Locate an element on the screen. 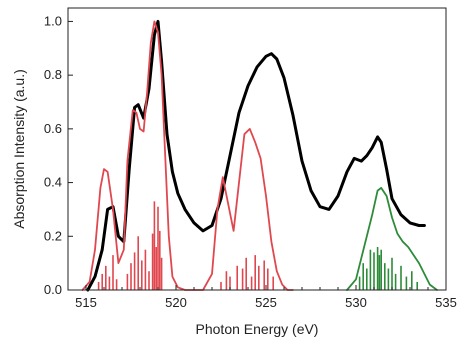 This screenshot has width=461, height=341. y-tick-label-4: 0.8 is located at coordinates (53, 74).